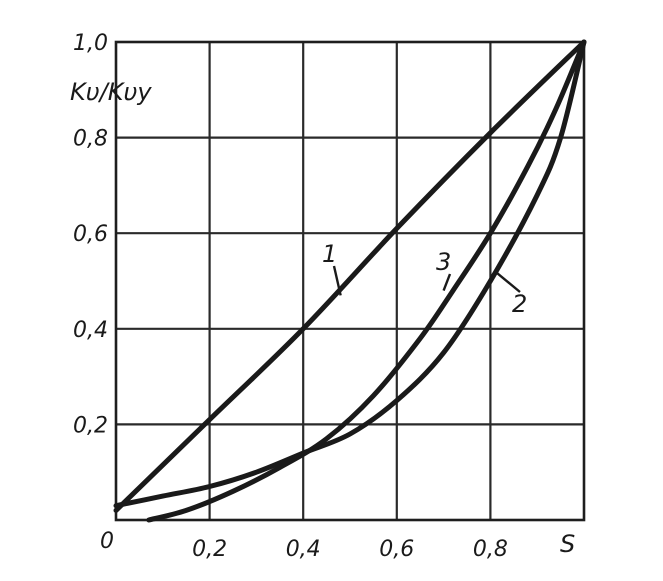 The width and height of the screenshot is (663, 581). What do you see at coordinates (443, 262) in the screenshot?
I see `series-label-3: 3` at bounding box center [443, 262].